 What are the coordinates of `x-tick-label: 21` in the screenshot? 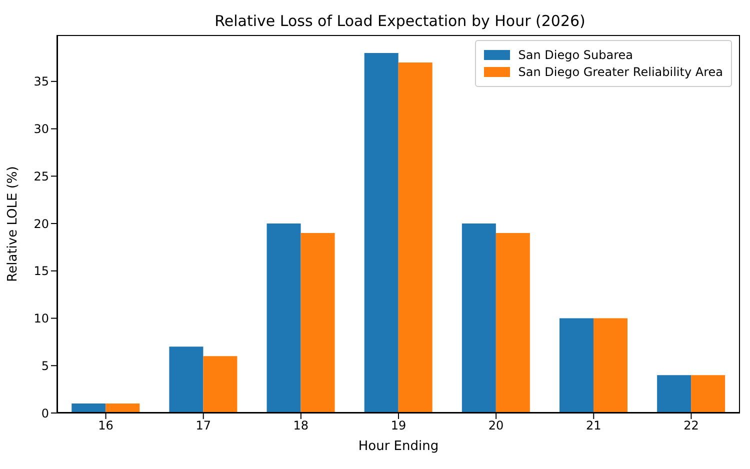 It's located at (594, 425).